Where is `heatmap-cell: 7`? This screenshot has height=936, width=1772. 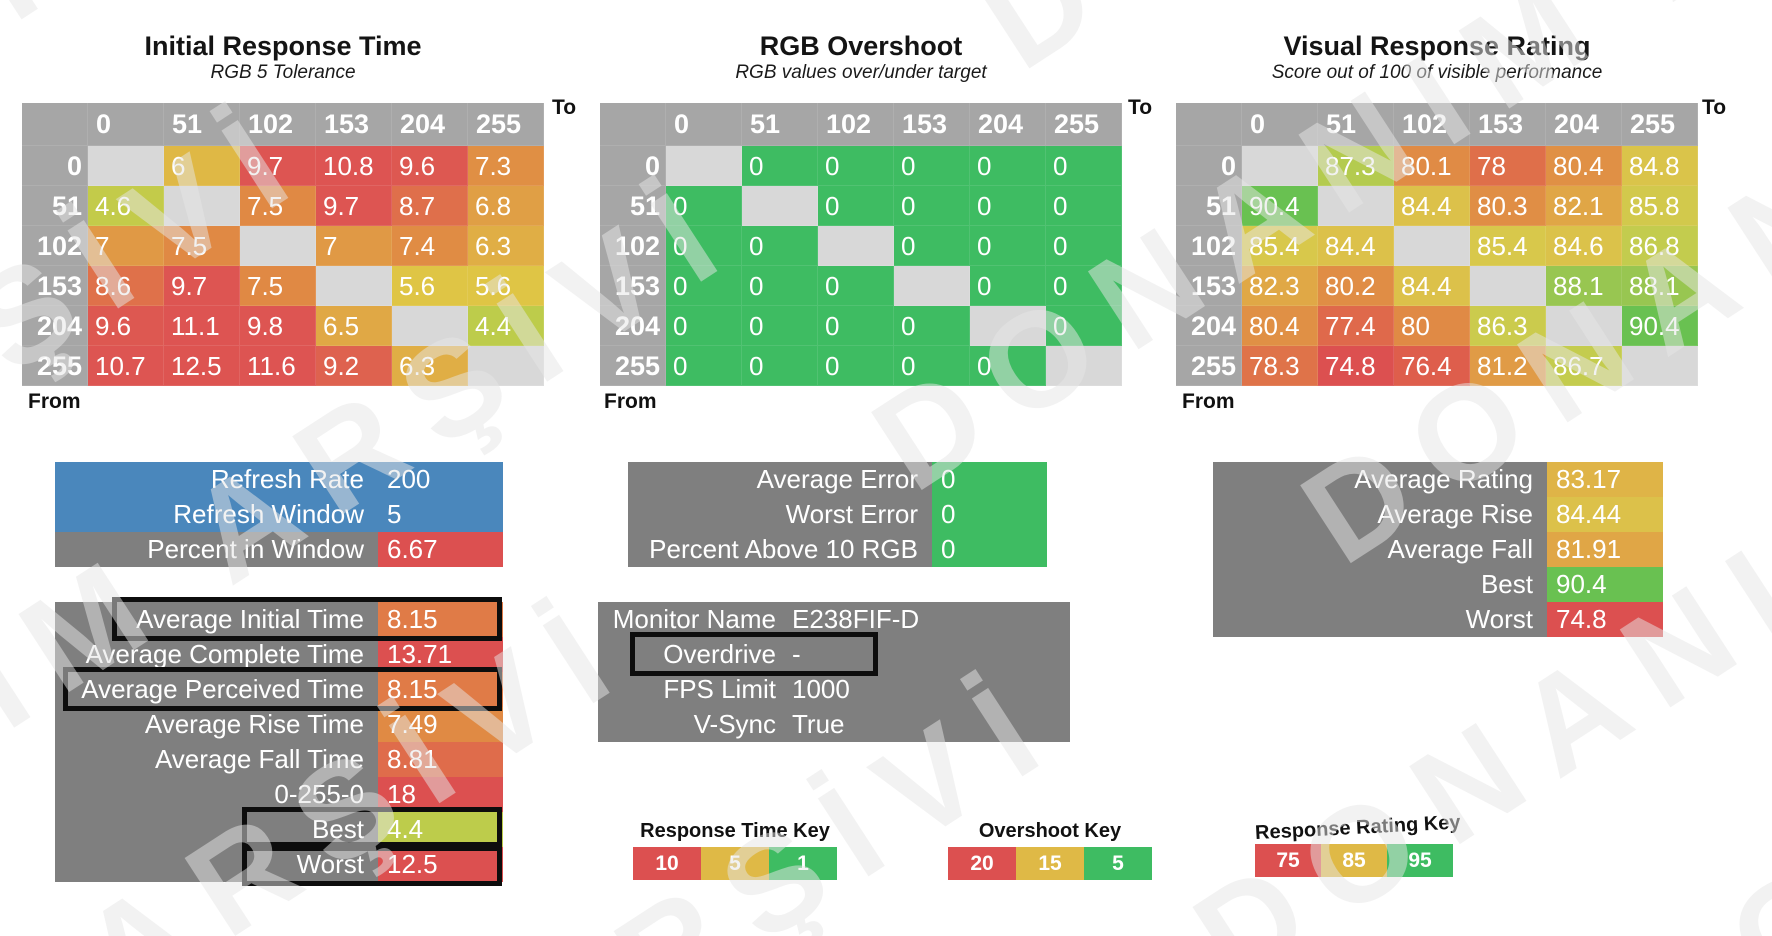 heatmap-cell: 7 is located at coordinates (354, 246).